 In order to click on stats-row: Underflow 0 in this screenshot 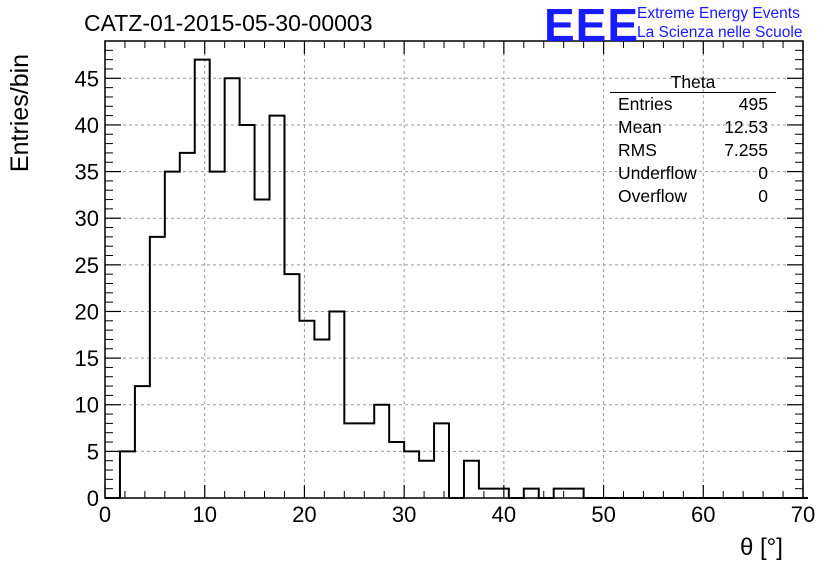, I will do `click(693, 173)`.